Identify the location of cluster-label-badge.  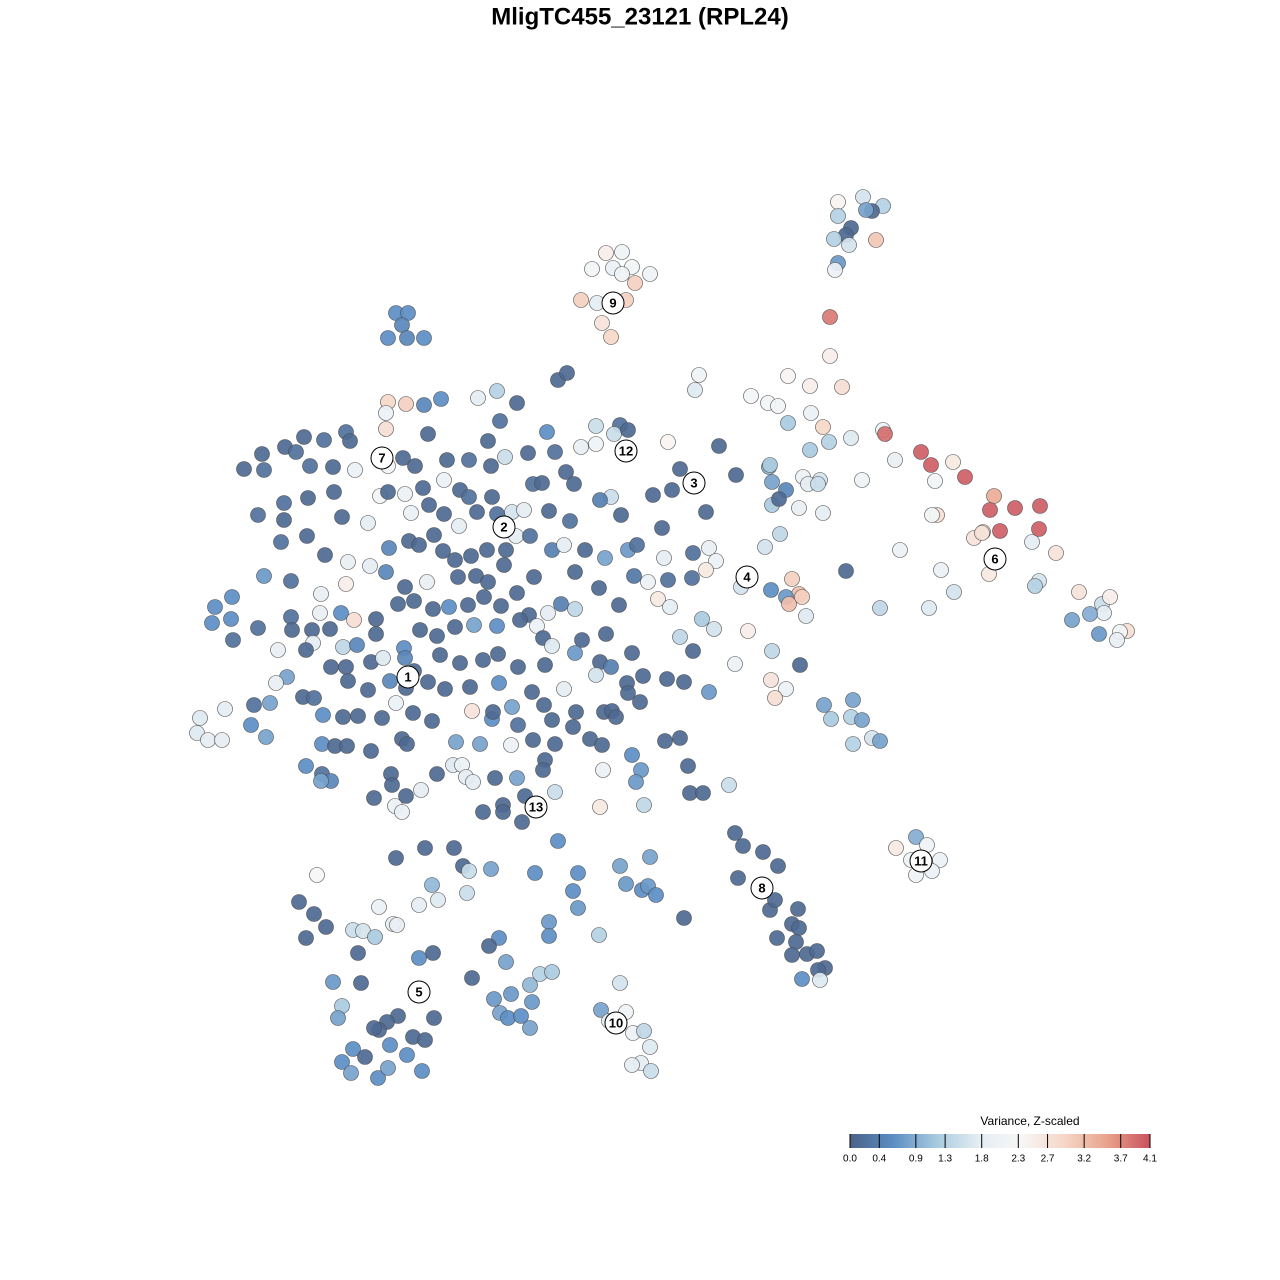
(419, 992).